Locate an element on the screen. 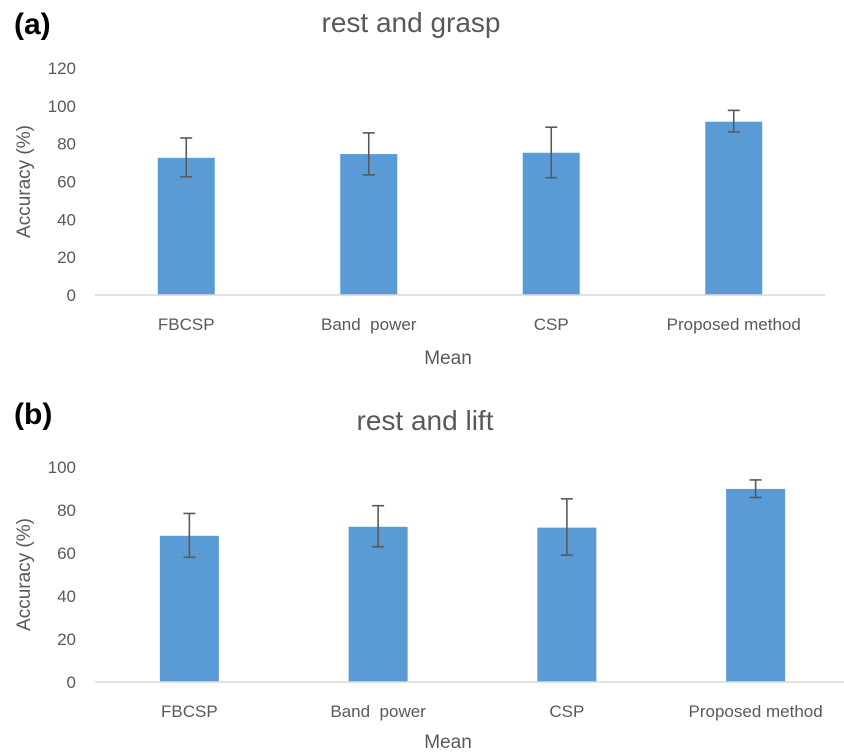 The width and height of the screenshot is (844, 753). panel-label-b: (b) is located at coordinates (33, 414).